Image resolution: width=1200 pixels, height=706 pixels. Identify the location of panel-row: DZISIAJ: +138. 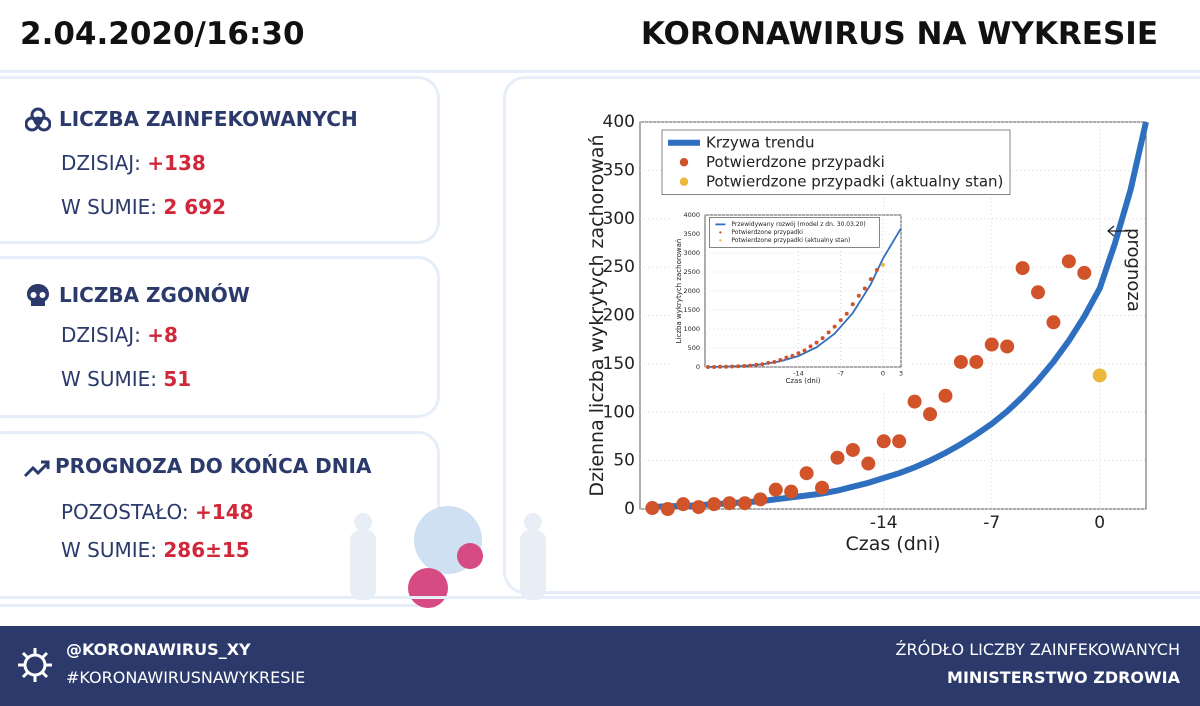
(133, 163).